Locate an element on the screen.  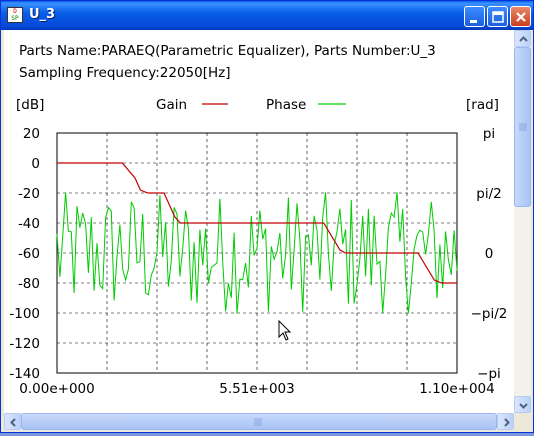
right-axis-ticks: pi pi/2 0 −pi/2 −pi is located at coordinates (489, 254).